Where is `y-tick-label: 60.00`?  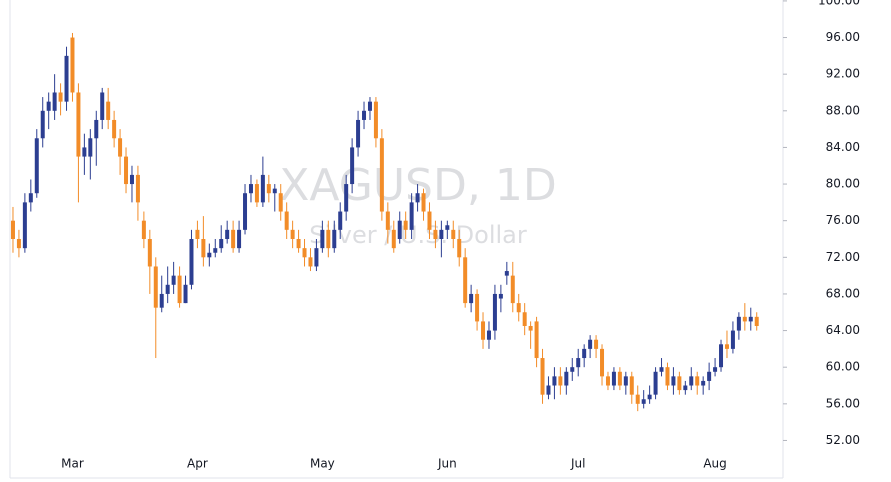 y-tick-label: 60.00 is located at coordinates (843, 367).